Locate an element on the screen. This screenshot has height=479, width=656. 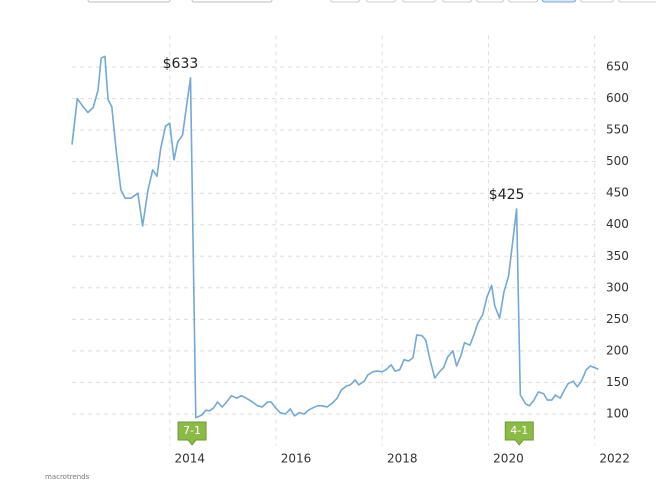
y-tick-label: 650 is located at coordinates (617, 67).